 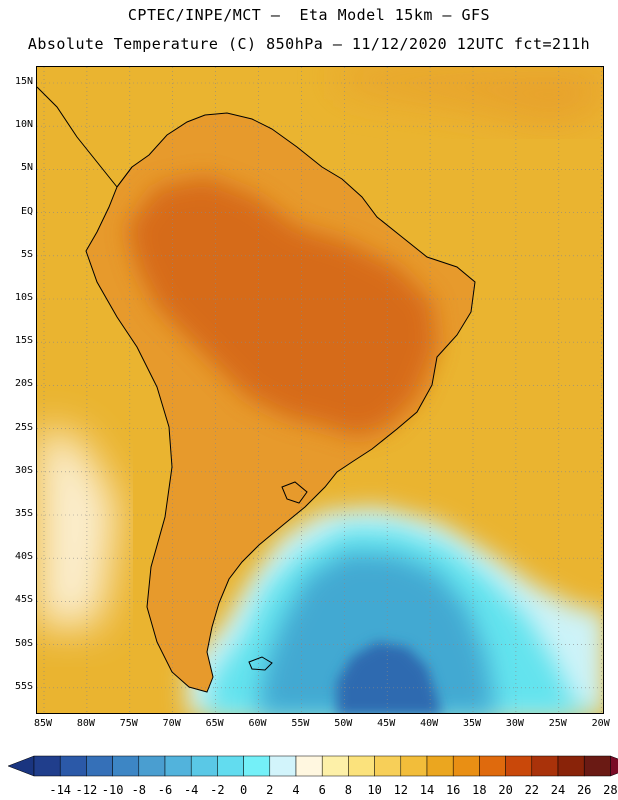 What do you see at coordinates (343, 723) in the screenshot?
I see `lon-label: 50W` at bounding box center [343, 723].